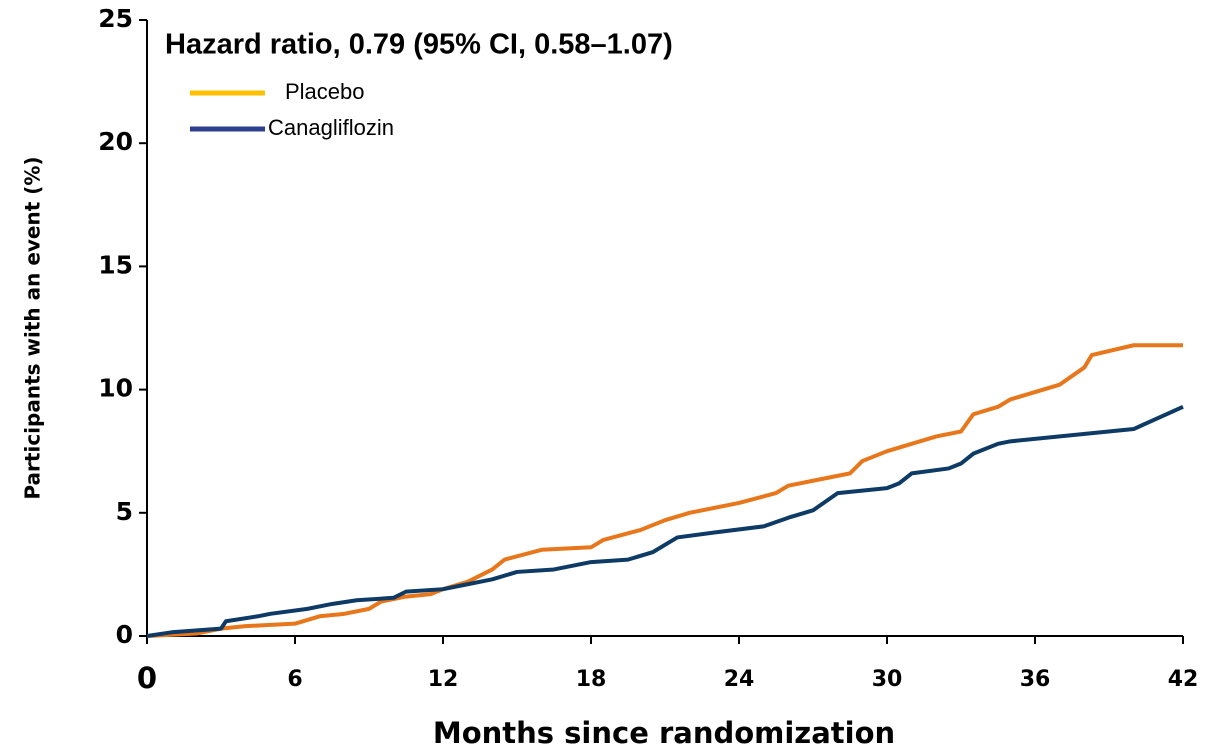 The width and height of the screenshot is (1230, 753). Describe the element at coordinates (294, 679) in the screenshot. I see `x-tick-label: 6` at that location.